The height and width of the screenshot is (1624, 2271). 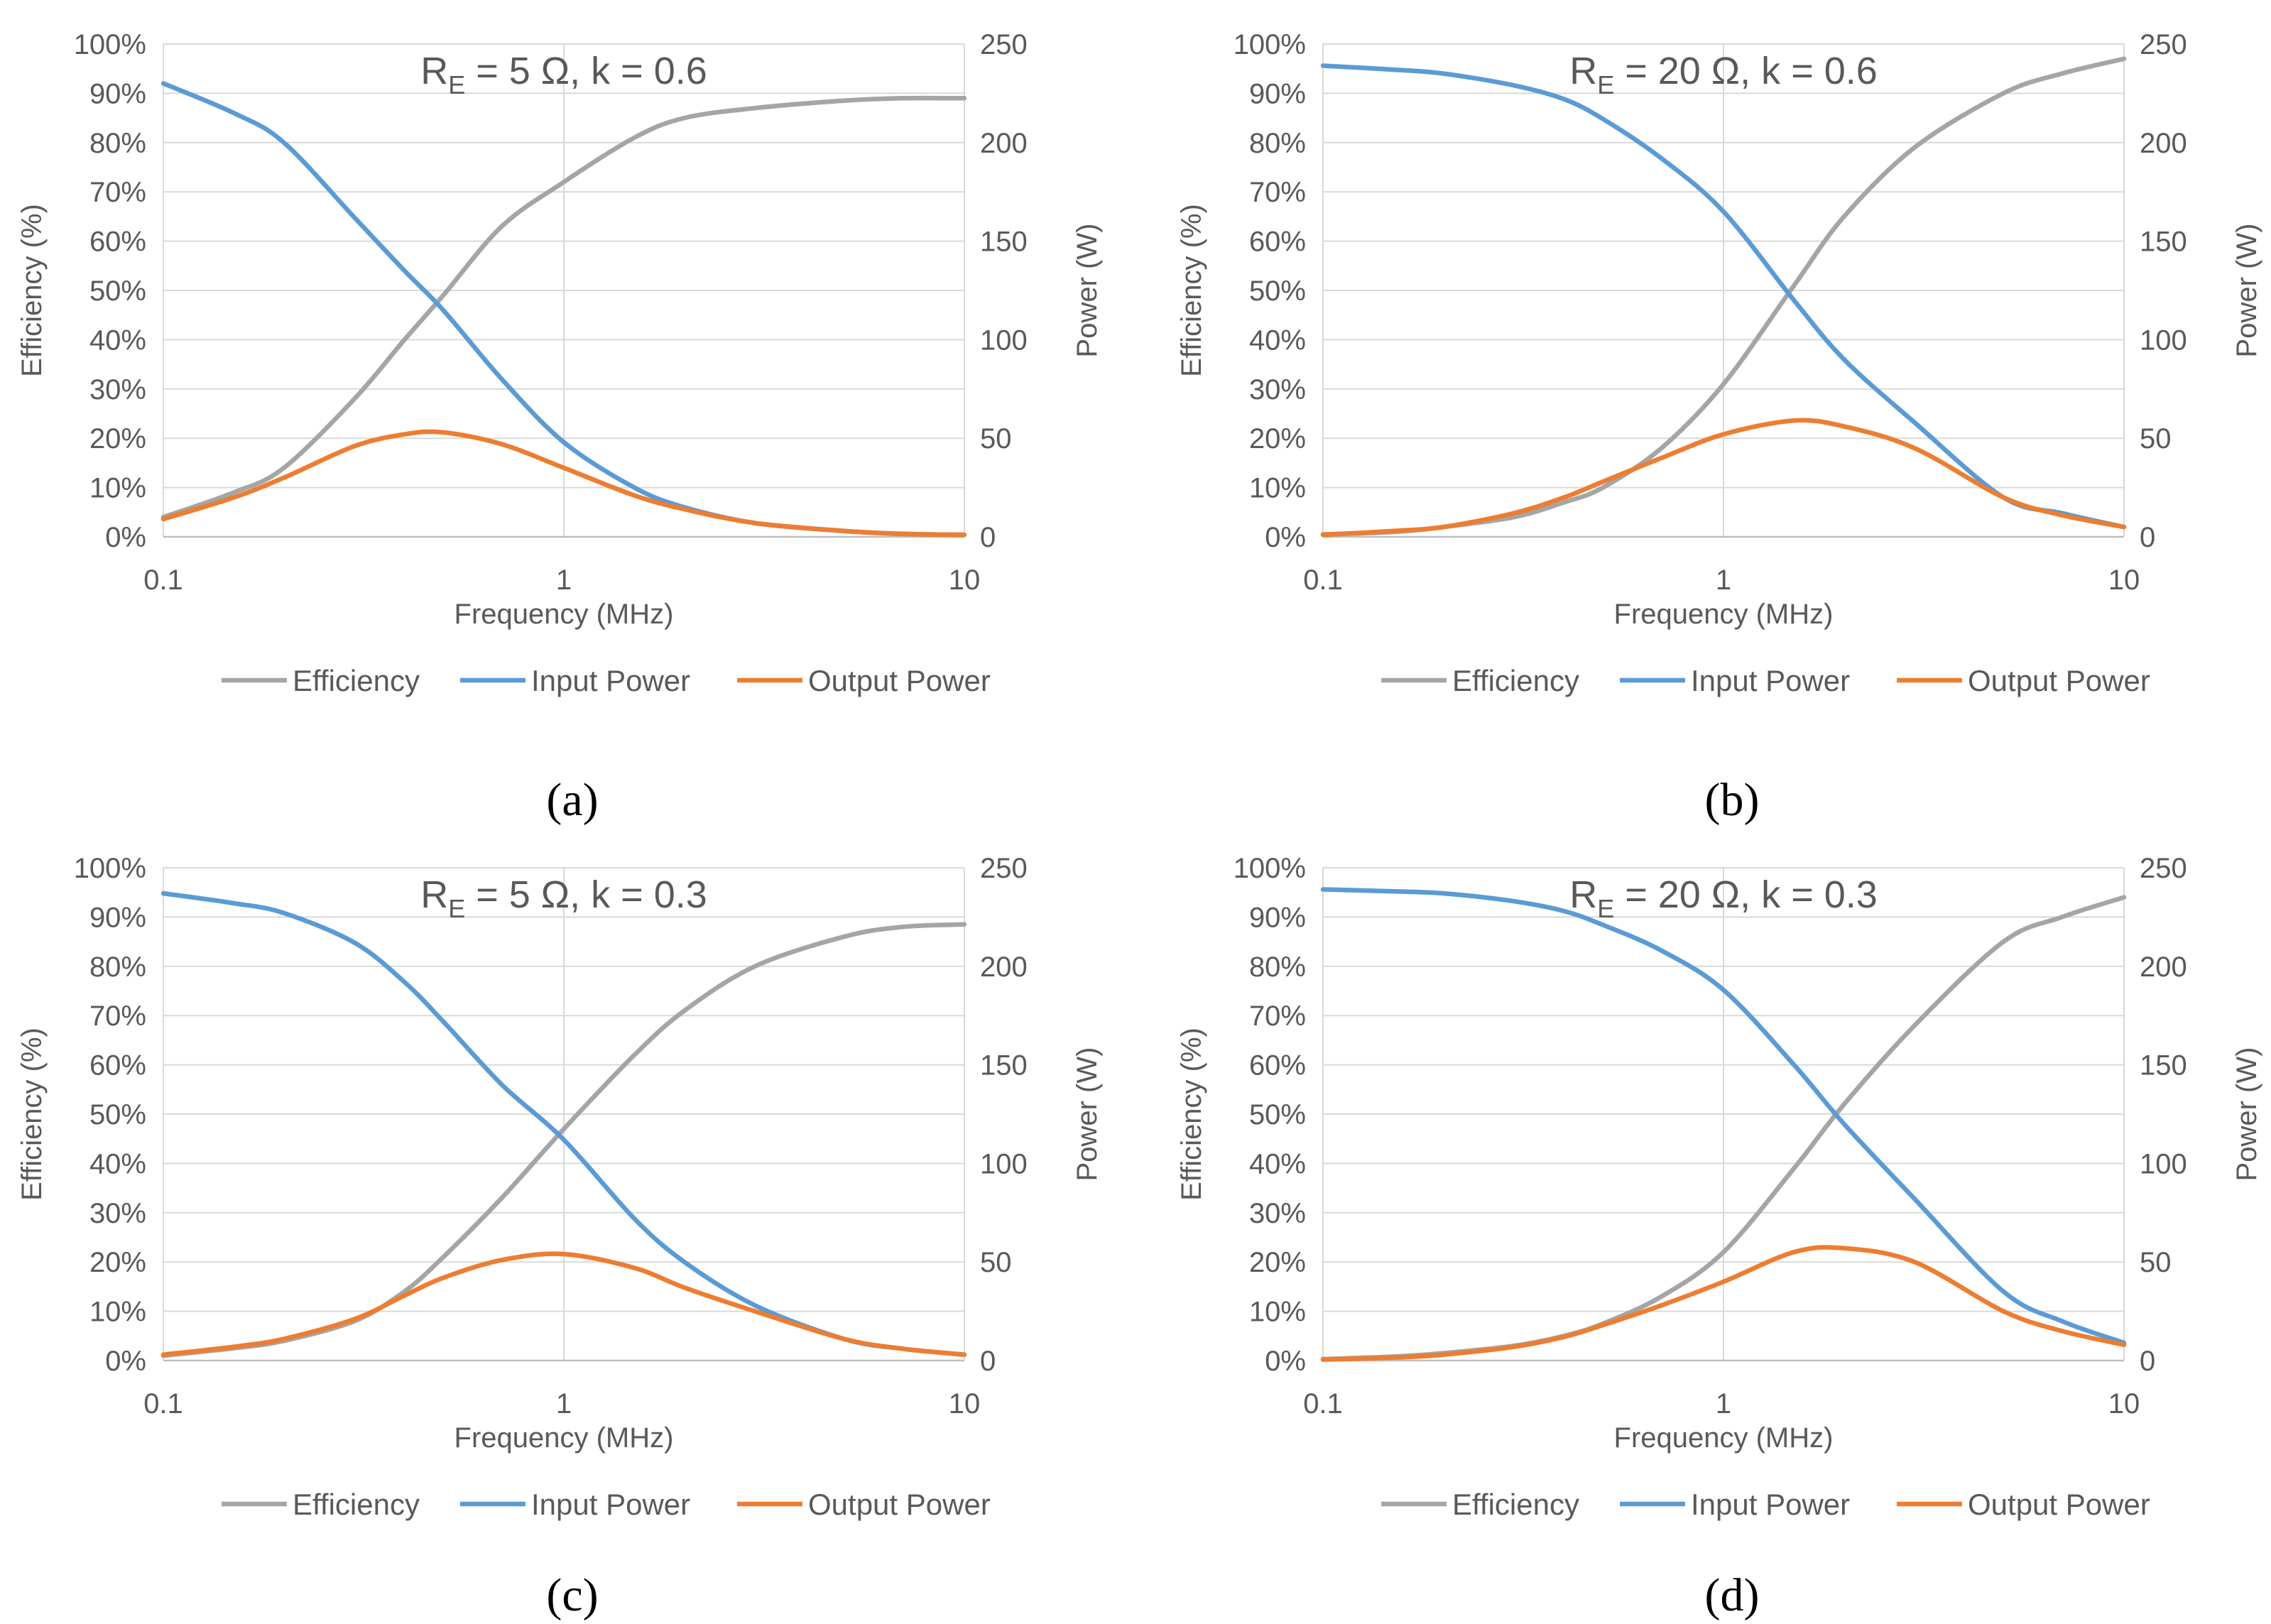 What do you see at coordinates (586, 71) in the screenshot?
I see `chart-title-rest: = 5 Ω, k = 0.6` at bounding box center [586, 71].